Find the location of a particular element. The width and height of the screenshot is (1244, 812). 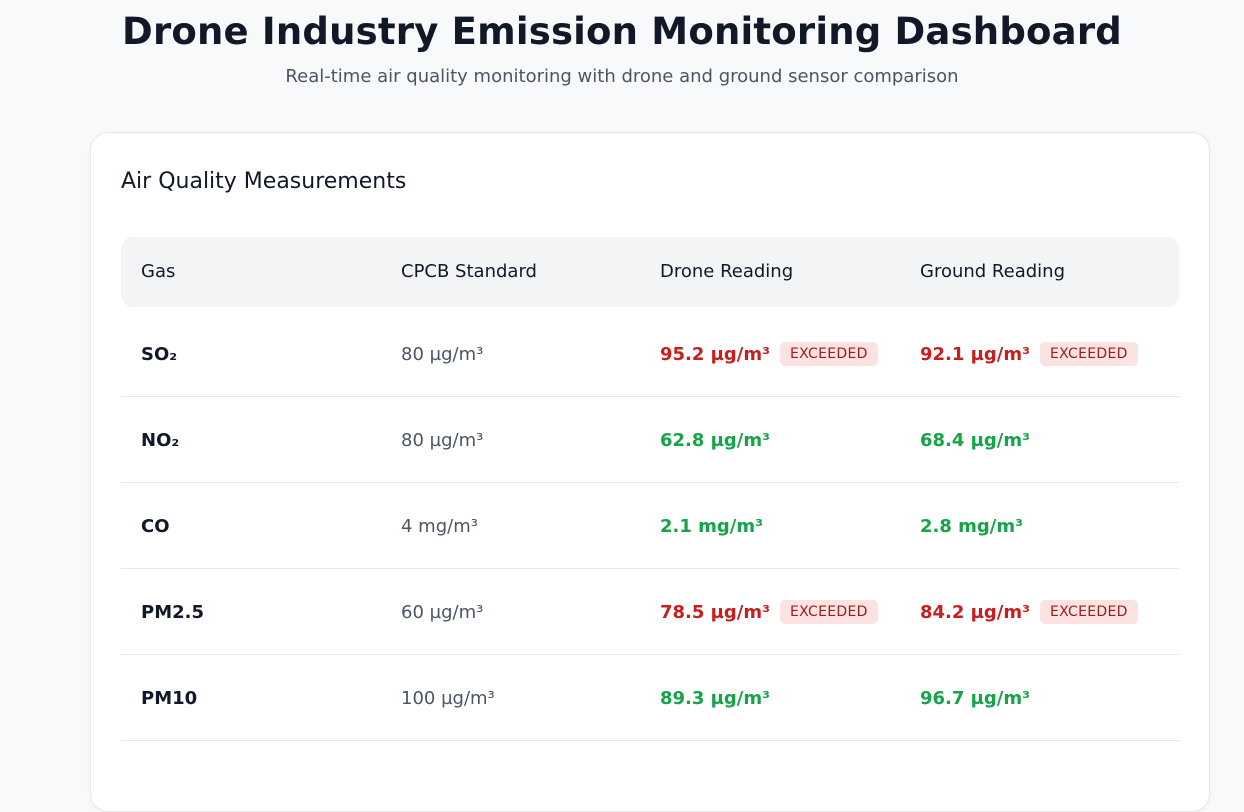

drone-reading: 2.1 mg/m³ is located at coordinates (711, 526).